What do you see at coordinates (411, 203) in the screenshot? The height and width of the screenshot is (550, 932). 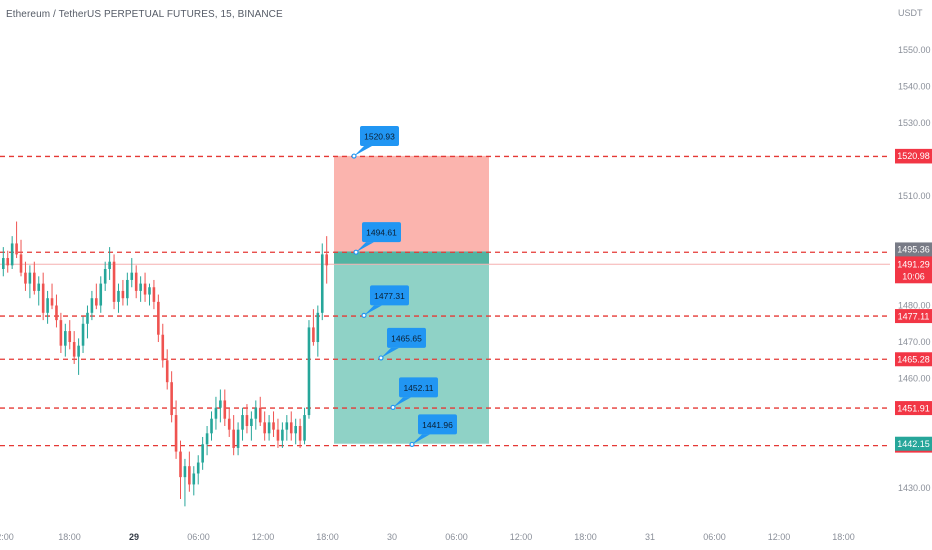 I see `stop-loss-zone` at bounding box center [411, 203].